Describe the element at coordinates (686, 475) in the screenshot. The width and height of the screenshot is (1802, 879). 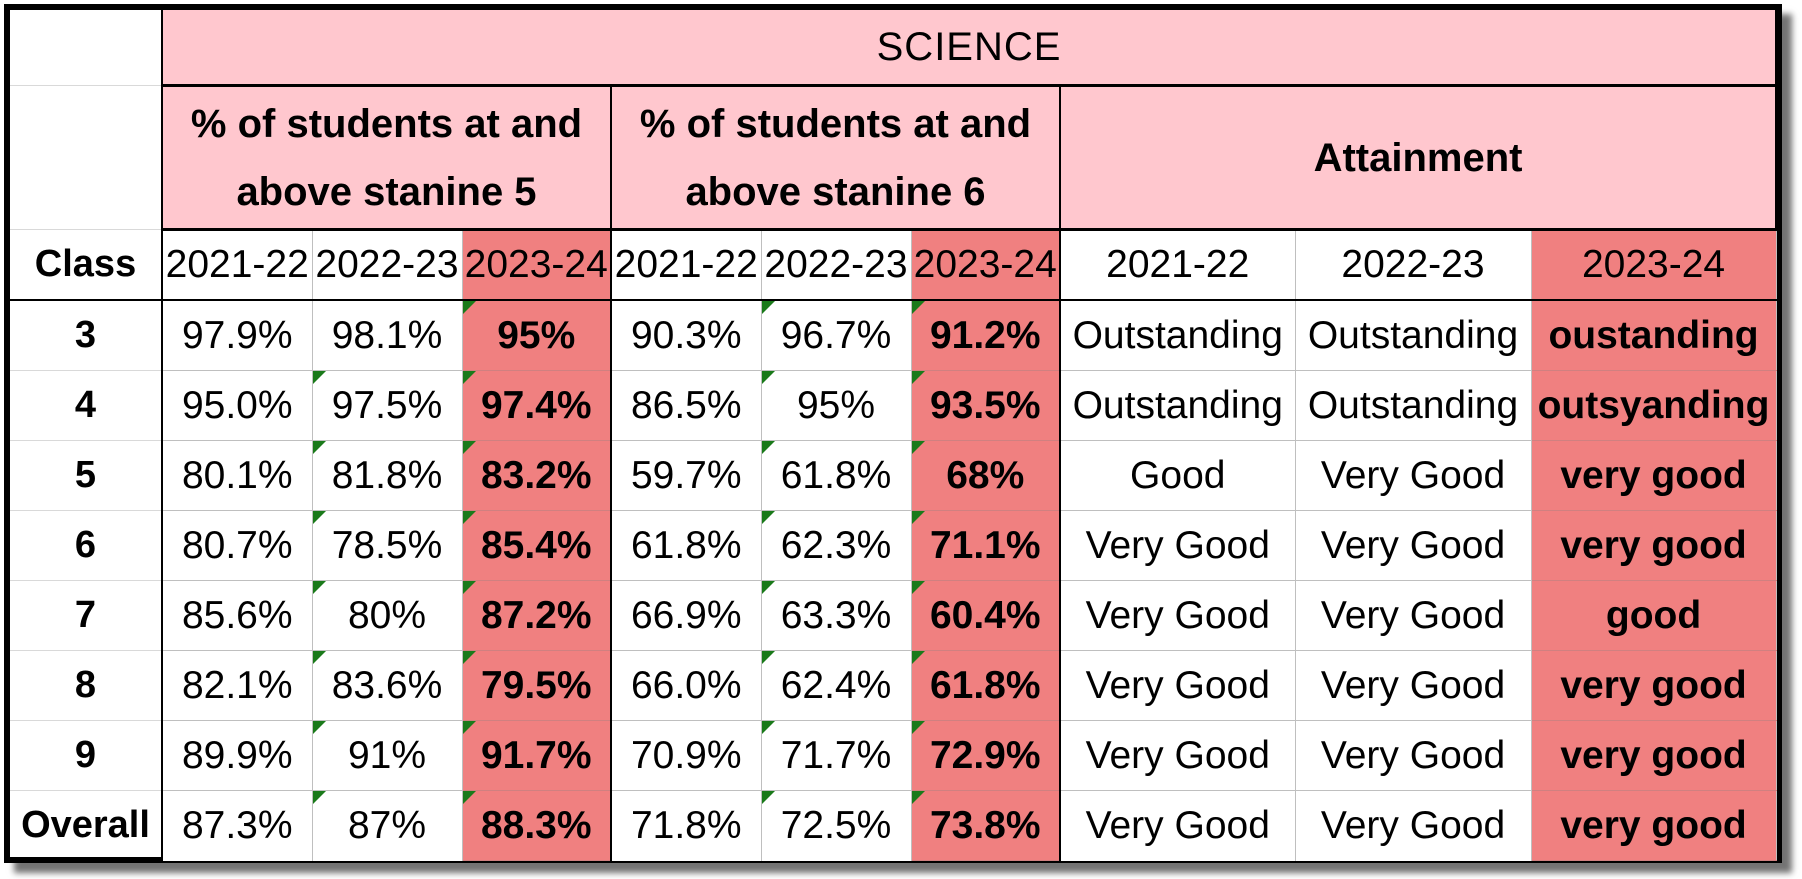
I see `stanine6-value: 59.7%` at that location.